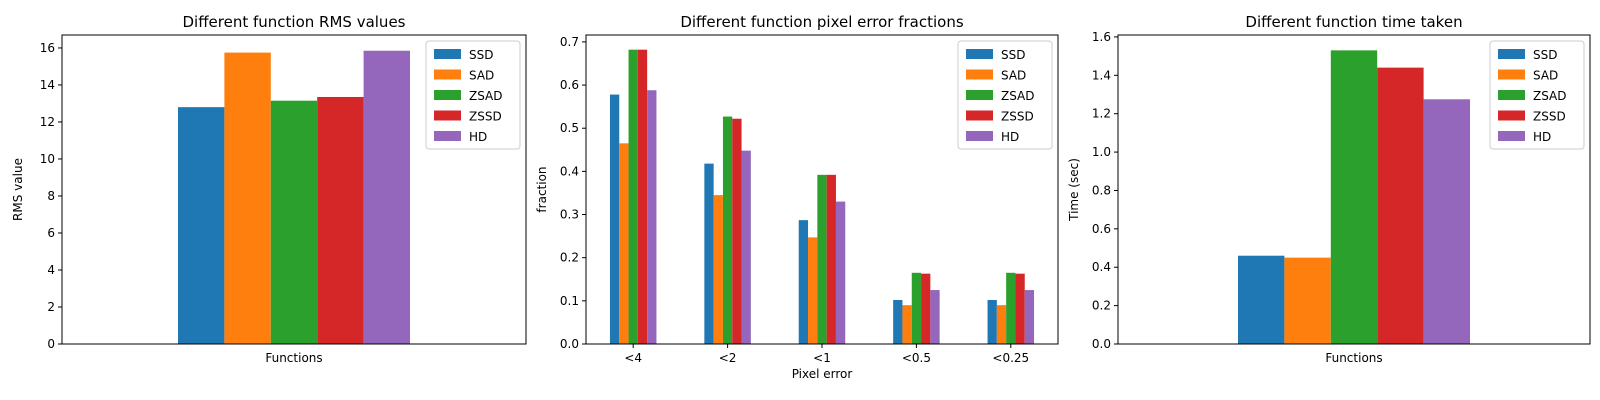 Image resolution: width=1600 pixels, height=400 pixels. I want to click on y-axis-label: Time (sec), so click(1074, 190).